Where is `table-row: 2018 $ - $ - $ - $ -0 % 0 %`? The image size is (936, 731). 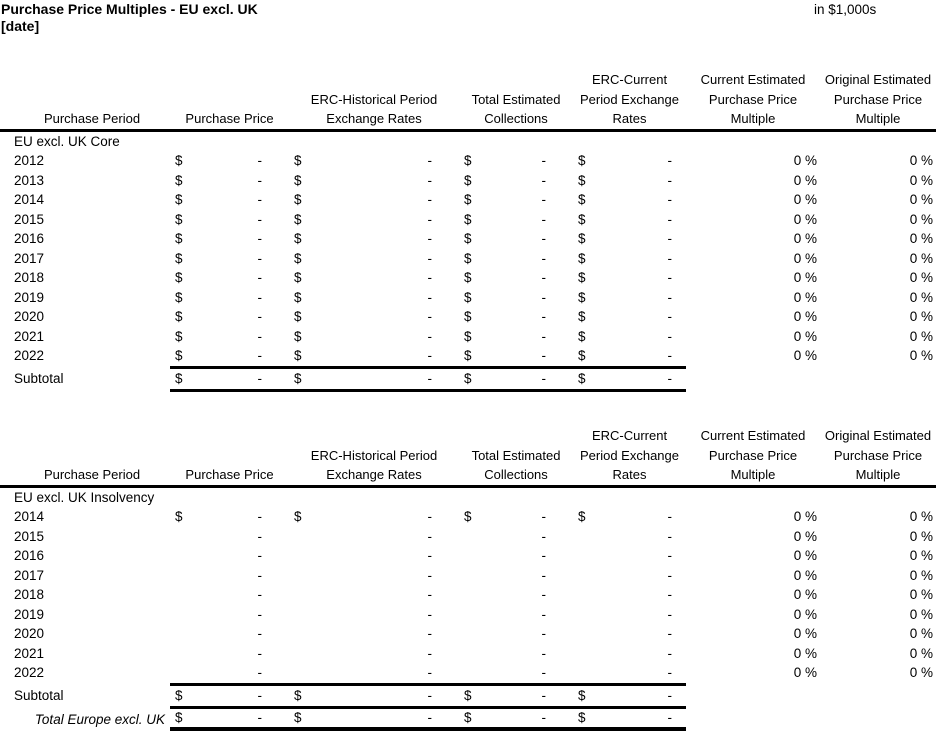
table-row: 2018 $ - $ - $ - $ -0 % 0 % is located at coordinates (468, 278).